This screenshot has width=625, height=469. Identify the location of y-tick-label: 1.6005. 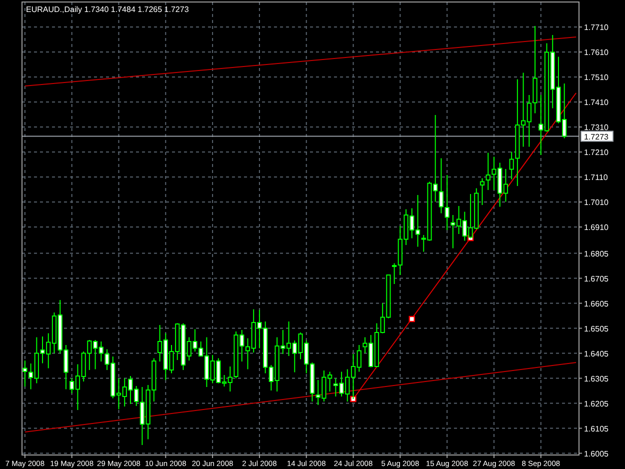
(597, 453).